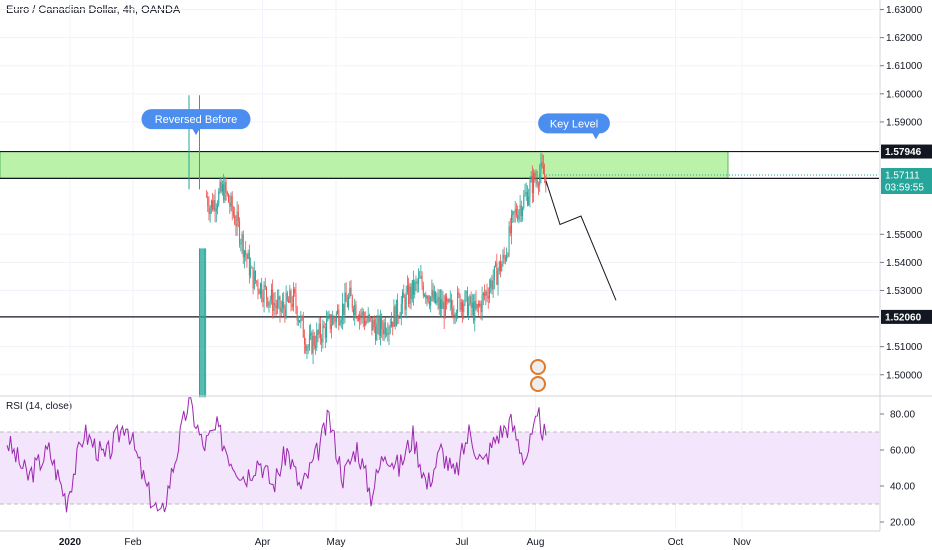 The image size is (932, 550). I want to click on countdown-label: 03:59:55, so click(904, 187).